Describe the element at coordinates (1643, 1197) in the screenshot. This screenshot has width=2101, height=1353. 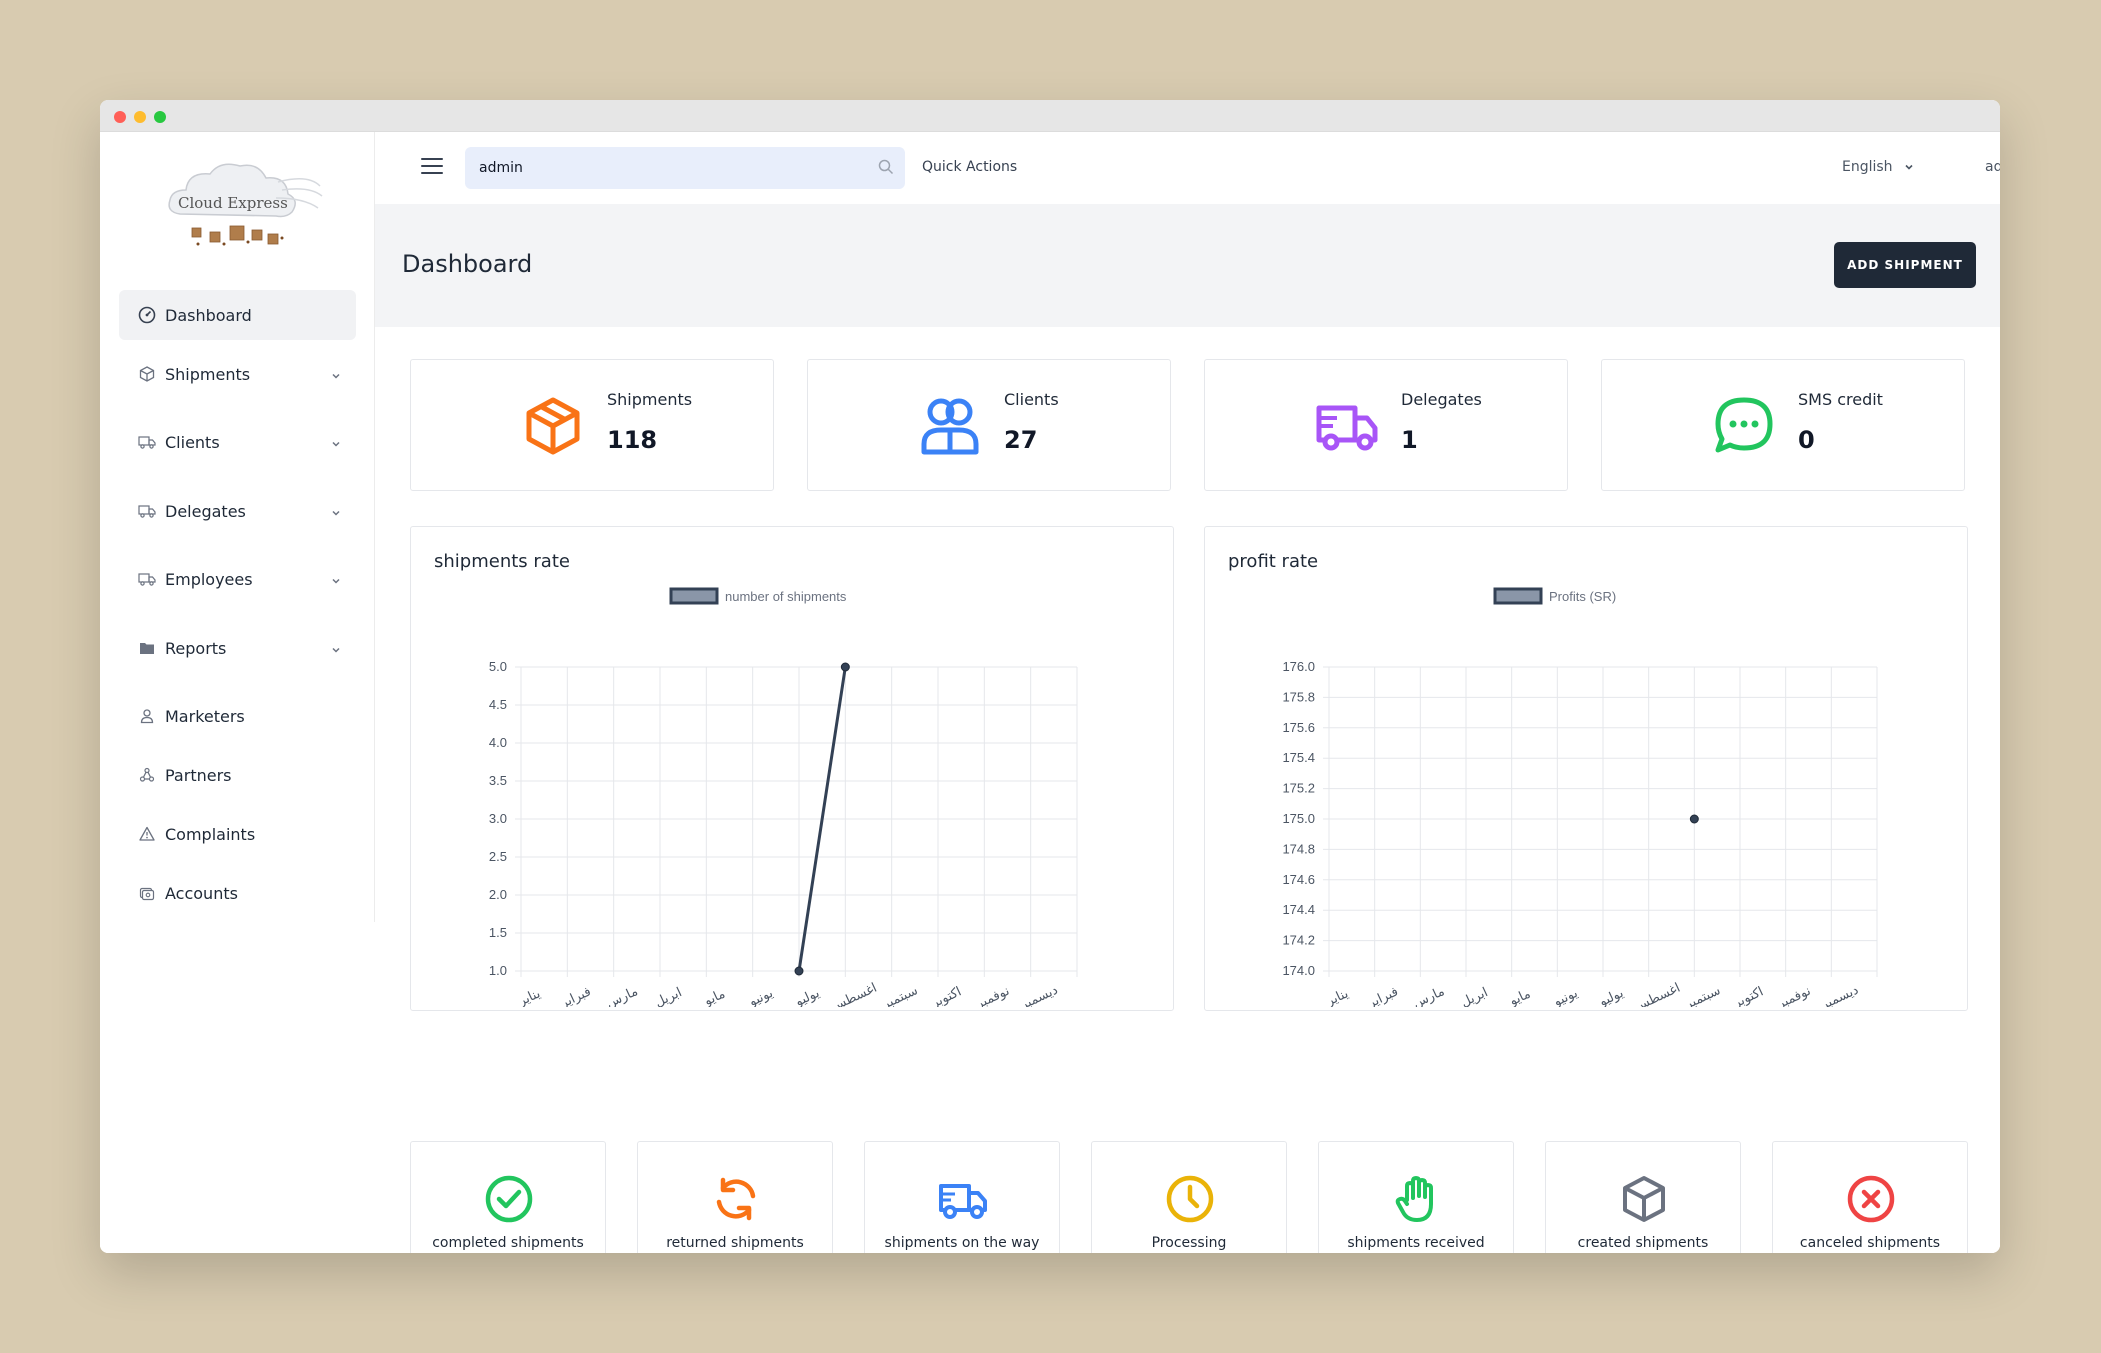
I see `status-card-created: created shipments 112` at that location.